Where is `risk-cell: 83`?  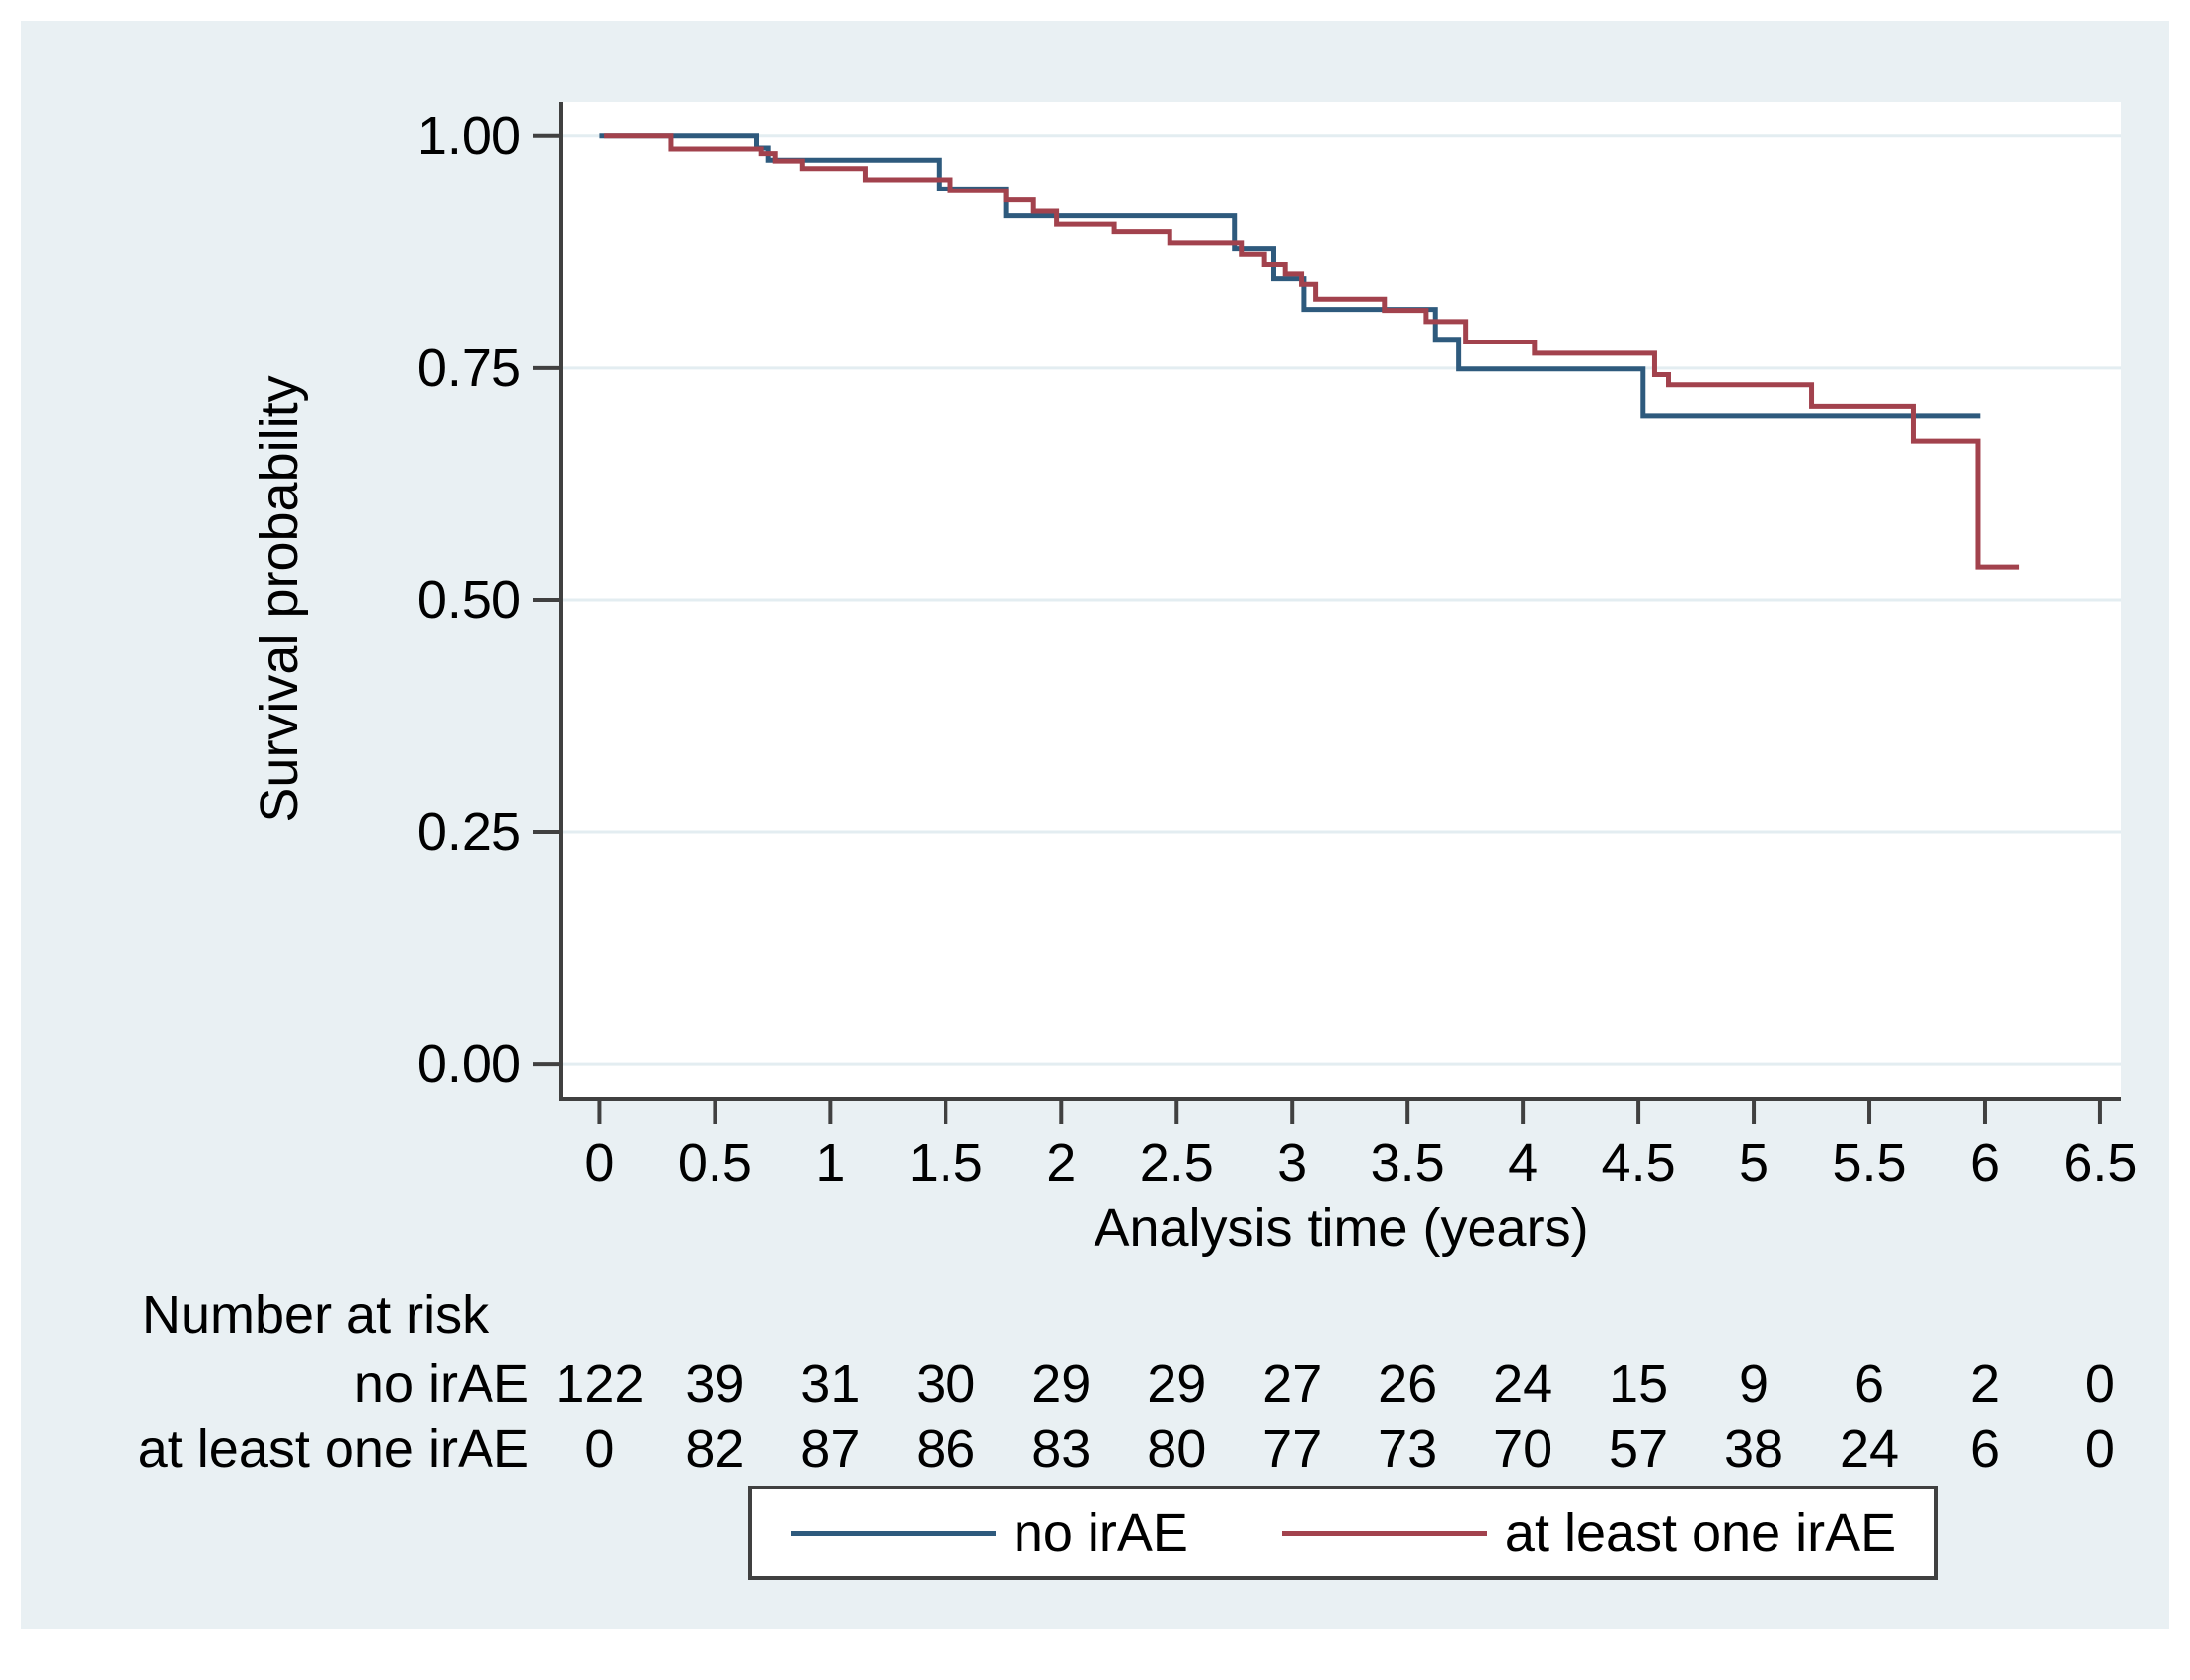
risk-cell: 83 is located at coordinates (1061, 1449).